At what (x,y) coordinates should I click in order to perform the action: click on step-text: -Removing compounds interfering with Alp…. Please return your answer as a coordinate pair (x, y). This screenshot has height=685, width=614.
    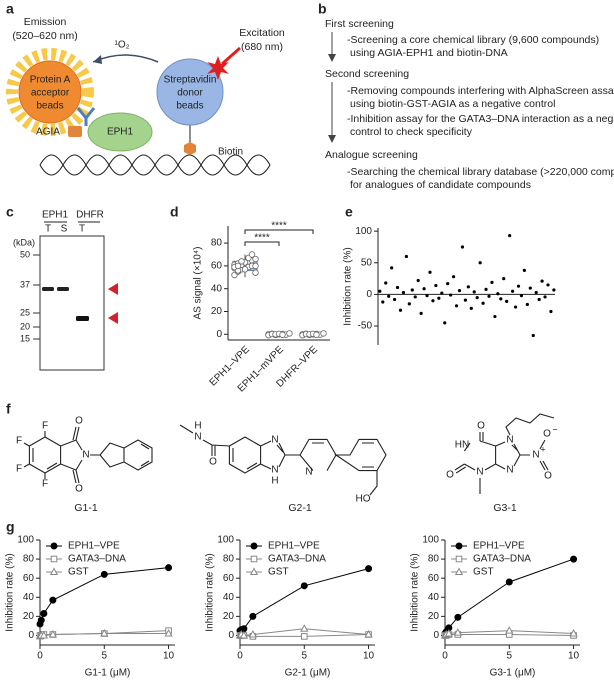
    Looking at the image, I should click on (480, 91).